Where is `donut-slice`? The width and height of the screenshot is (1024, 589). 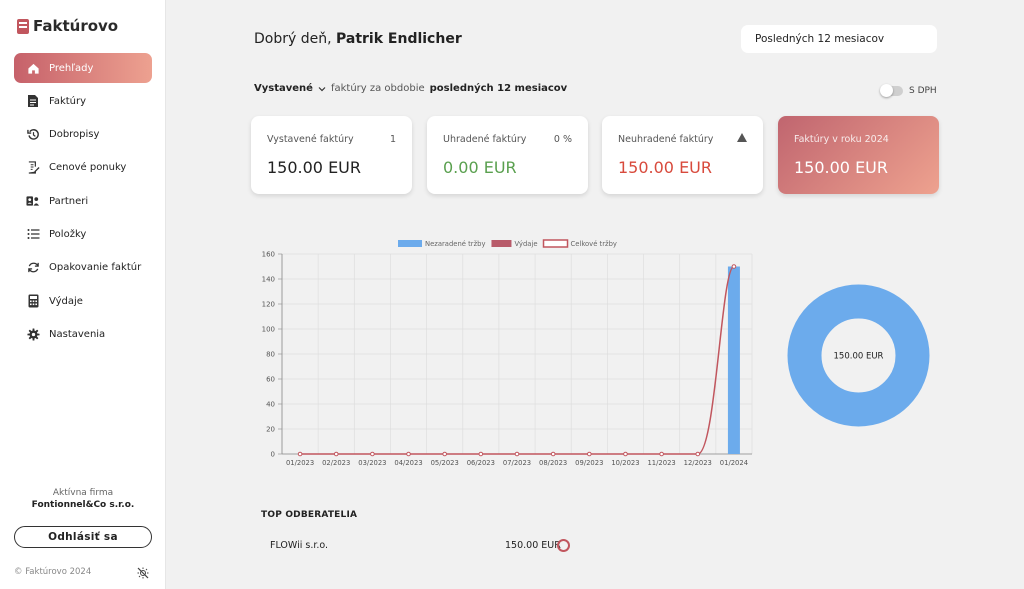
donut-slice is located at coordinates (858, 355).